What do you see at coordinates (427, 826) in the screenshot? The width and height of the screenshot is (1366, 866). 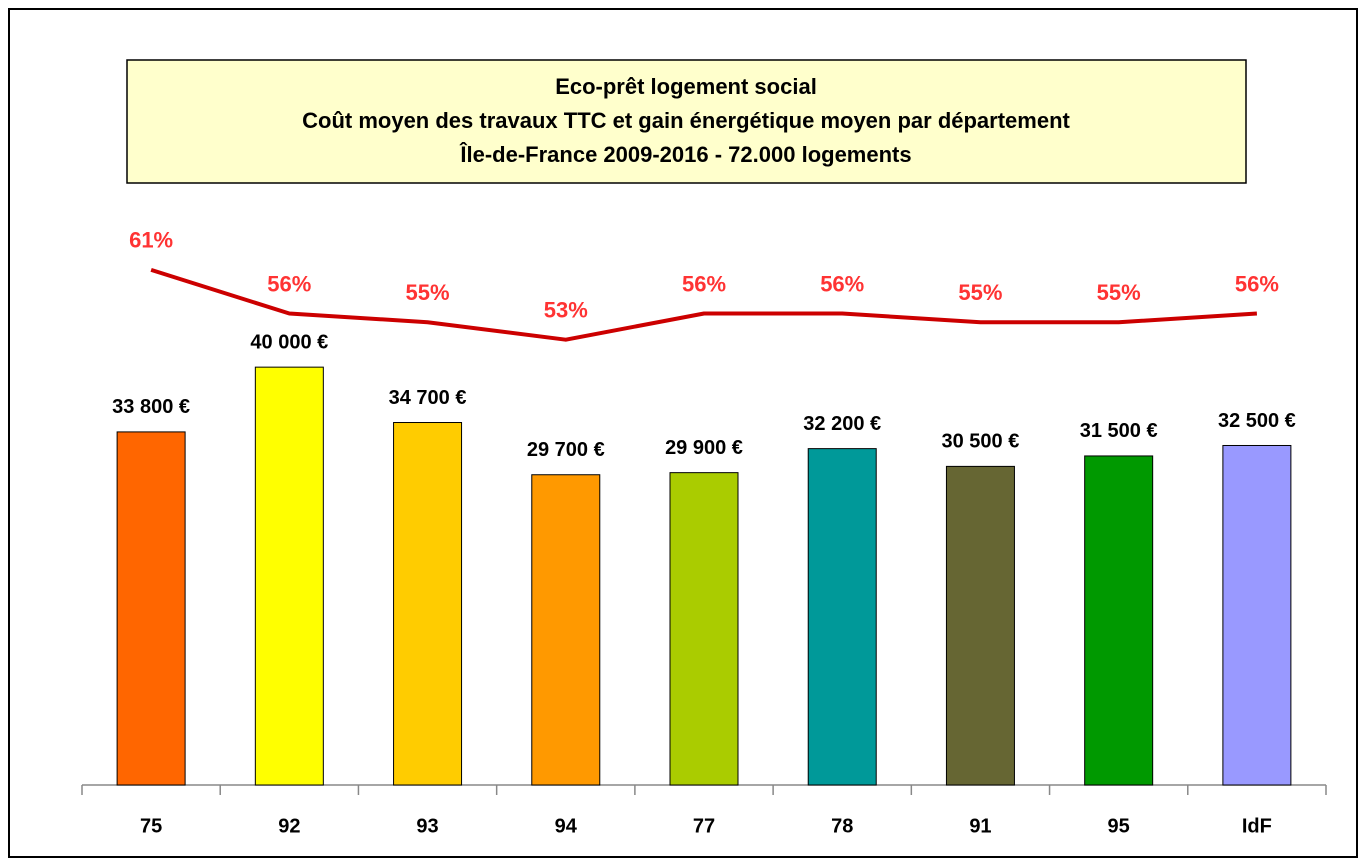 I see `x-tick-label: 93` at bounding box center [427, 826].